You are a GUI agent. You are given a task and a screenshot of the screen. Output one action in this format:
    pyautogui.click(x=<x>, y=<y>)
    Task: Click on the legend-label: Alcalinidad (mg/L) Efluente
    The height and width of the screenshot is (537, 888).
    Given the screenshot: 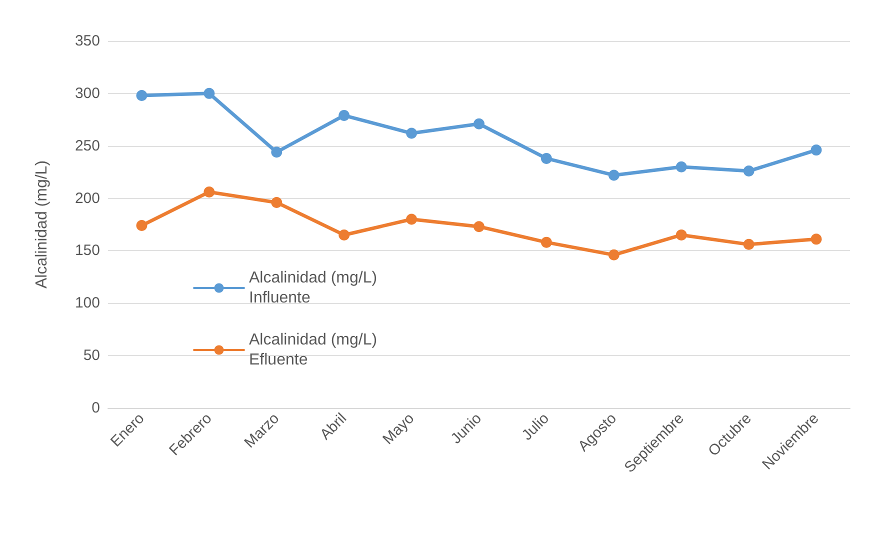 What is the action you would take?
    pyautogui.click(x=313, y=350)
    